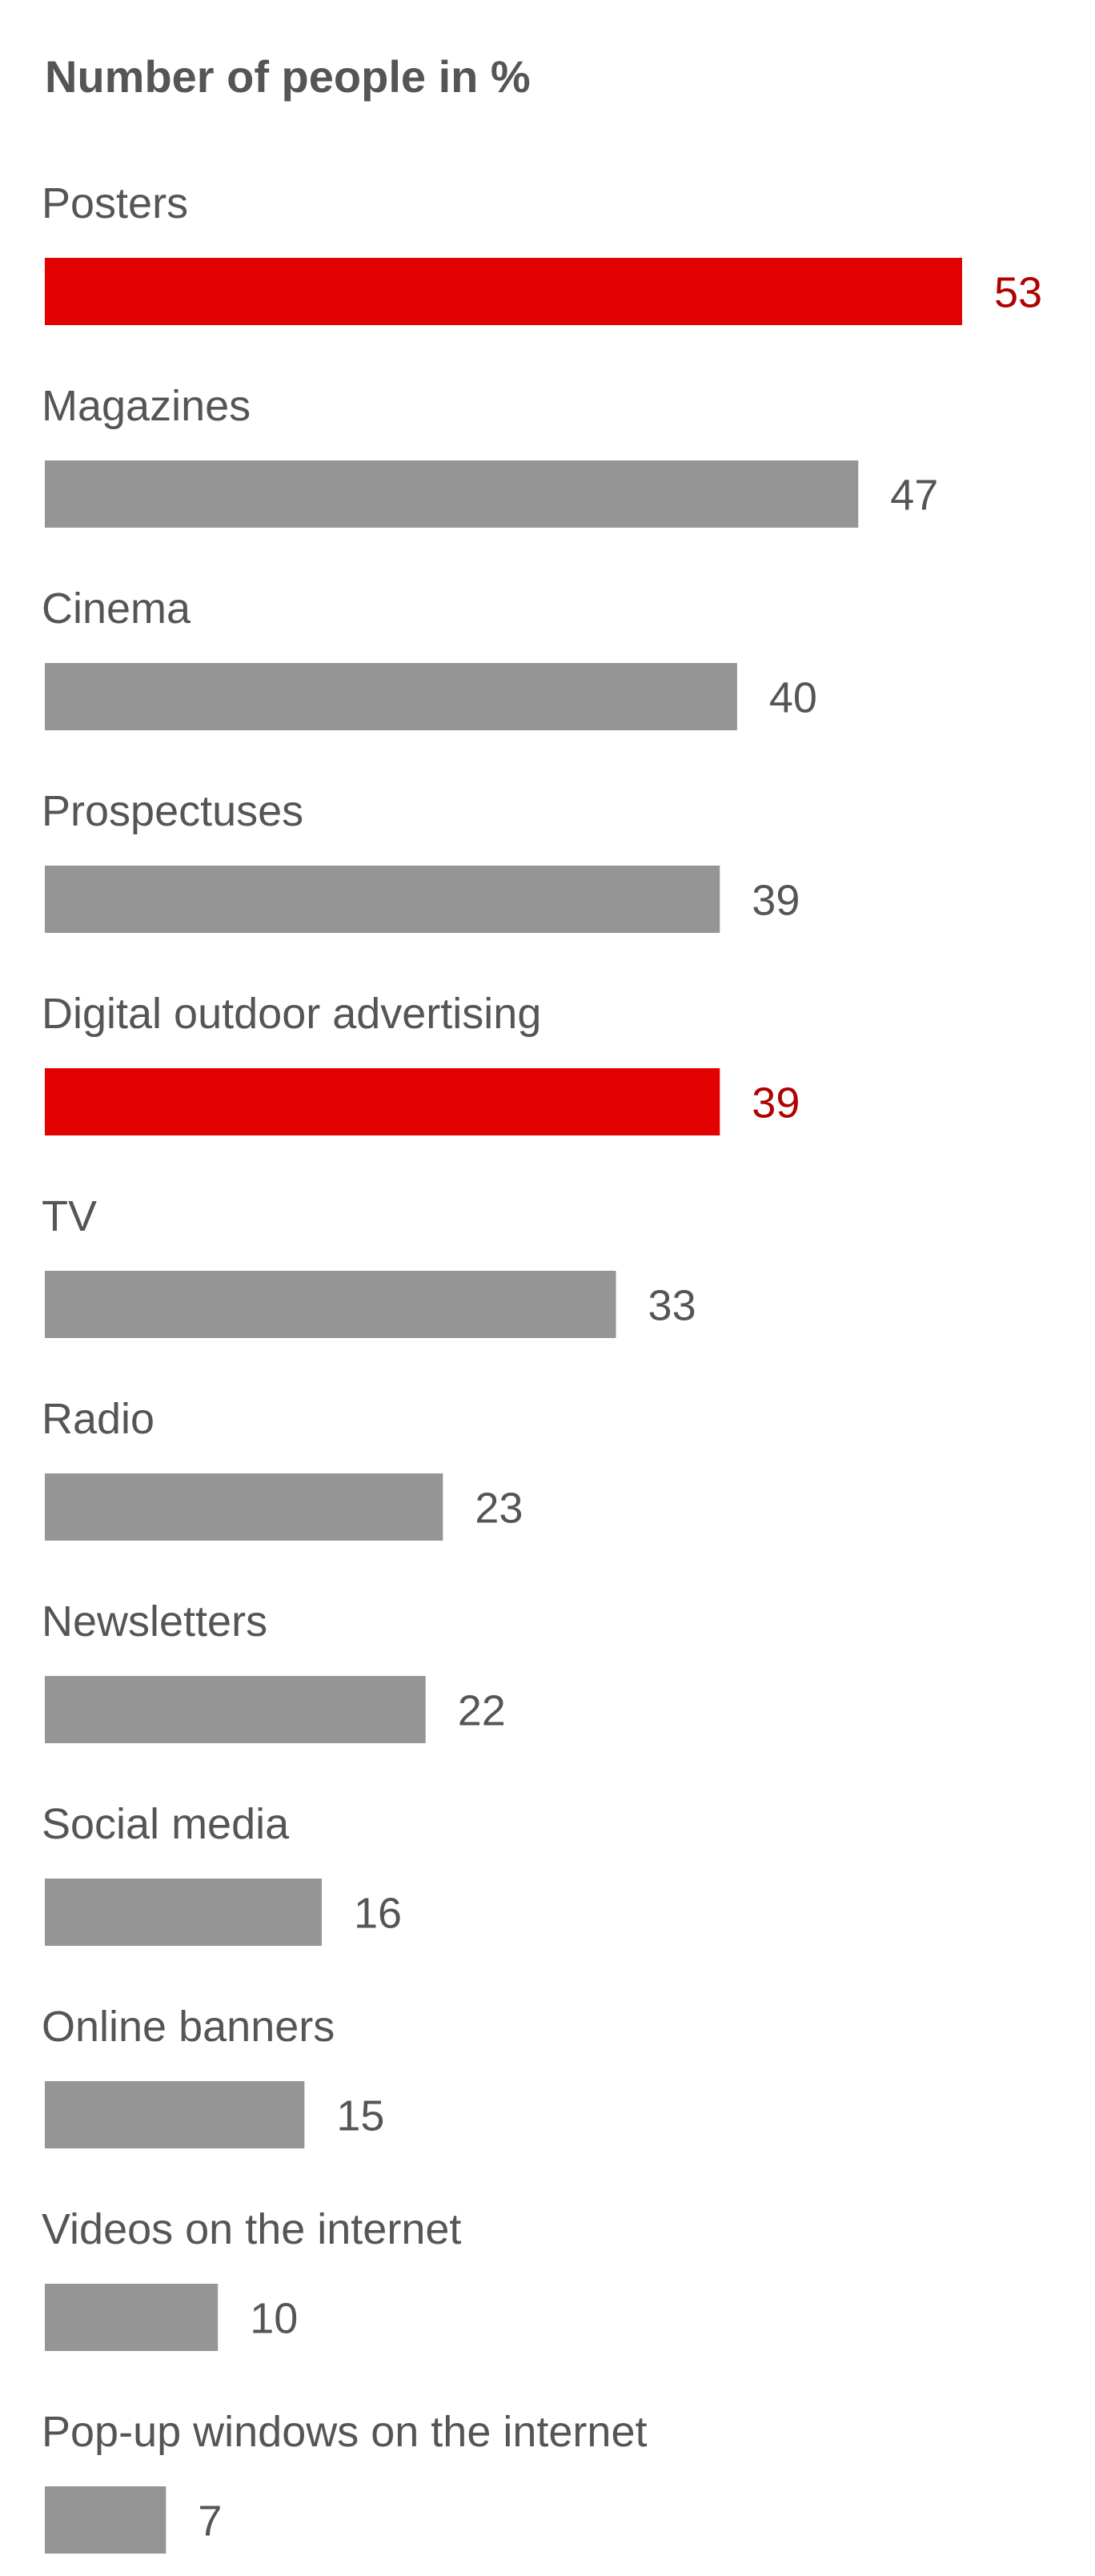  What do you see at coordinates (116, 609) in the screenshot?
I see `category-label: Cinema` at bounding box center [116, 609].